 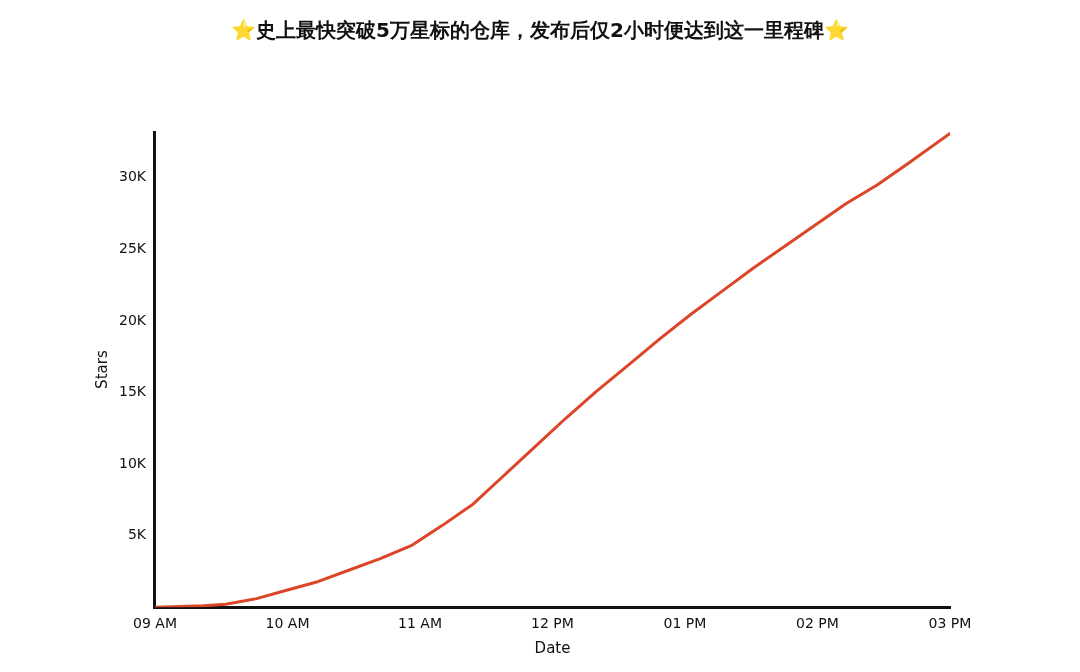 I want to click on y-tick-label: 10K, so click(x=133, y=462).